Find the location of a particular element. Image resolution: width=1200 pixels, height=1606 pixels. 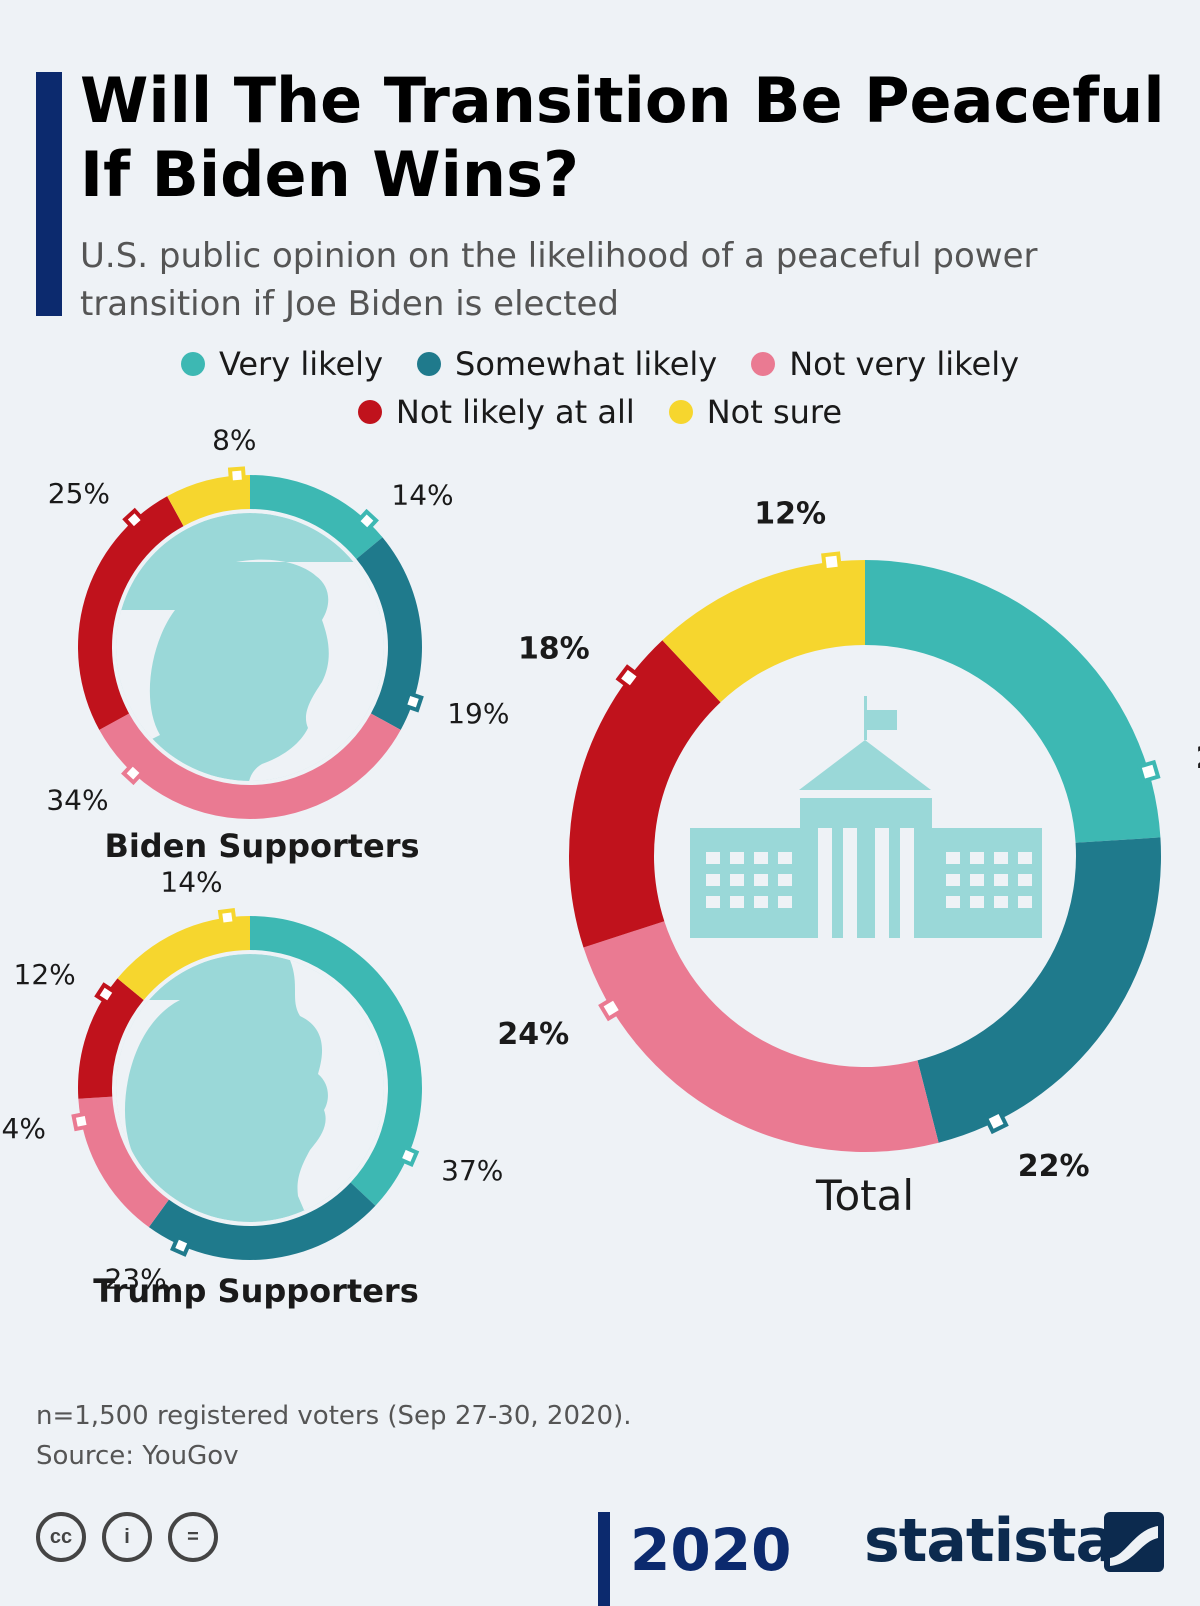

year-2020-logo: 2020 is located at coordinates (710, 1550).